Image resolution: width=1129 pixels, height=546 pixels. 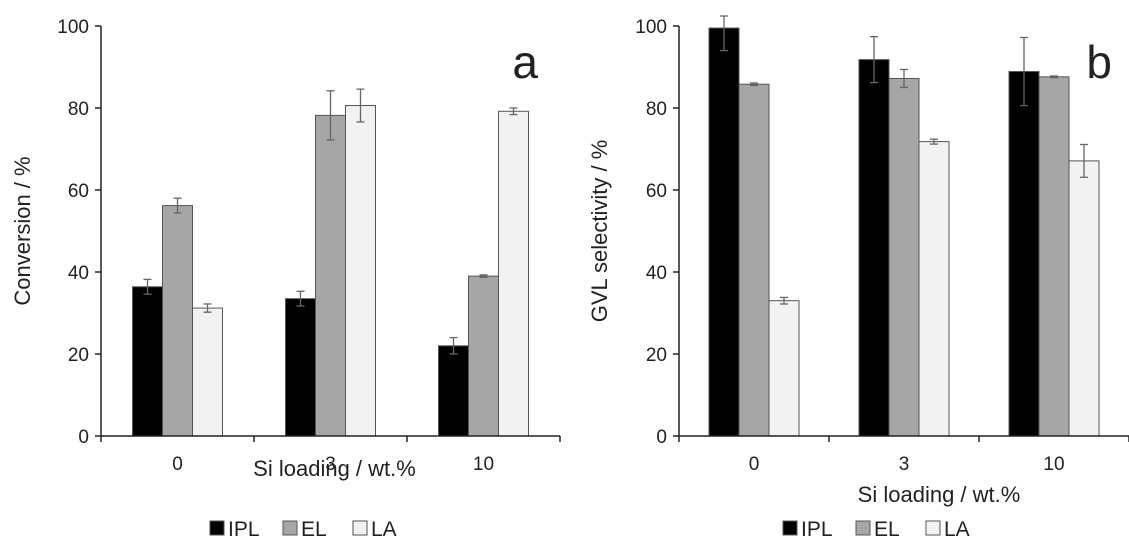 What do you see at coordinates (525, 62) in the screenshot?
I see `panel-a-panel-letter: a` at bounding box center [525, 62].